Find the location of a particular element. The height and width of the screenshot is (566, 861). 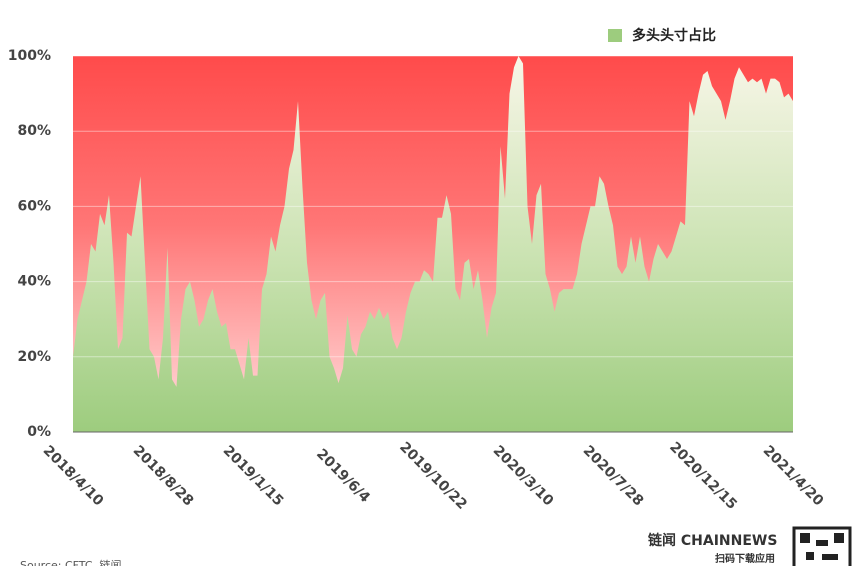

y-tick-label: 80% is located at coordinates (34, 131).